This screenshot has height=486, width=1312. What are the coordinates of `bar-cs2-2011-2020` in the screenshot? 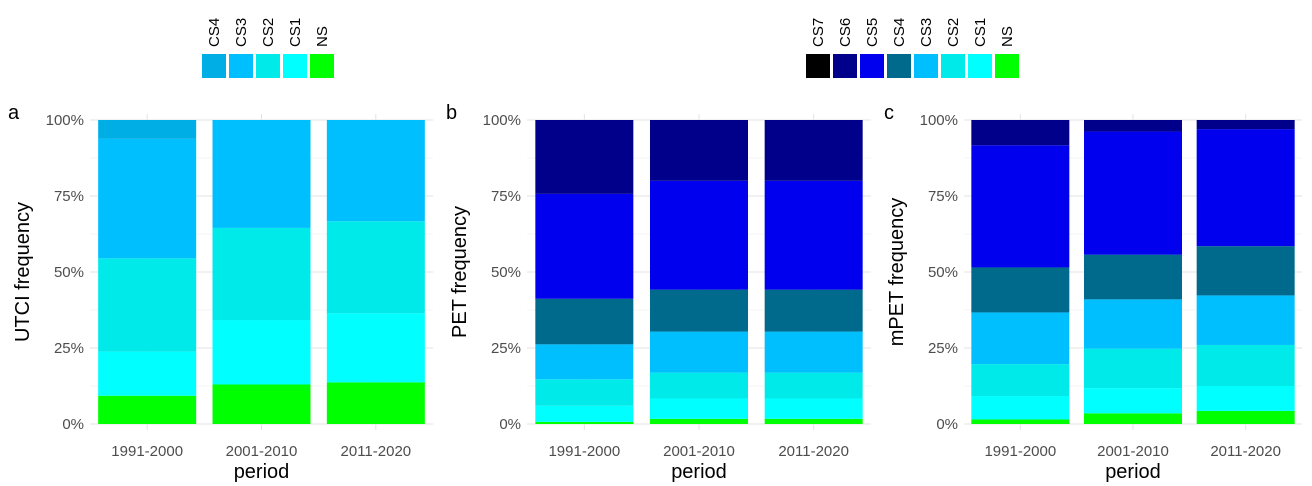 It's located at (813, 385).